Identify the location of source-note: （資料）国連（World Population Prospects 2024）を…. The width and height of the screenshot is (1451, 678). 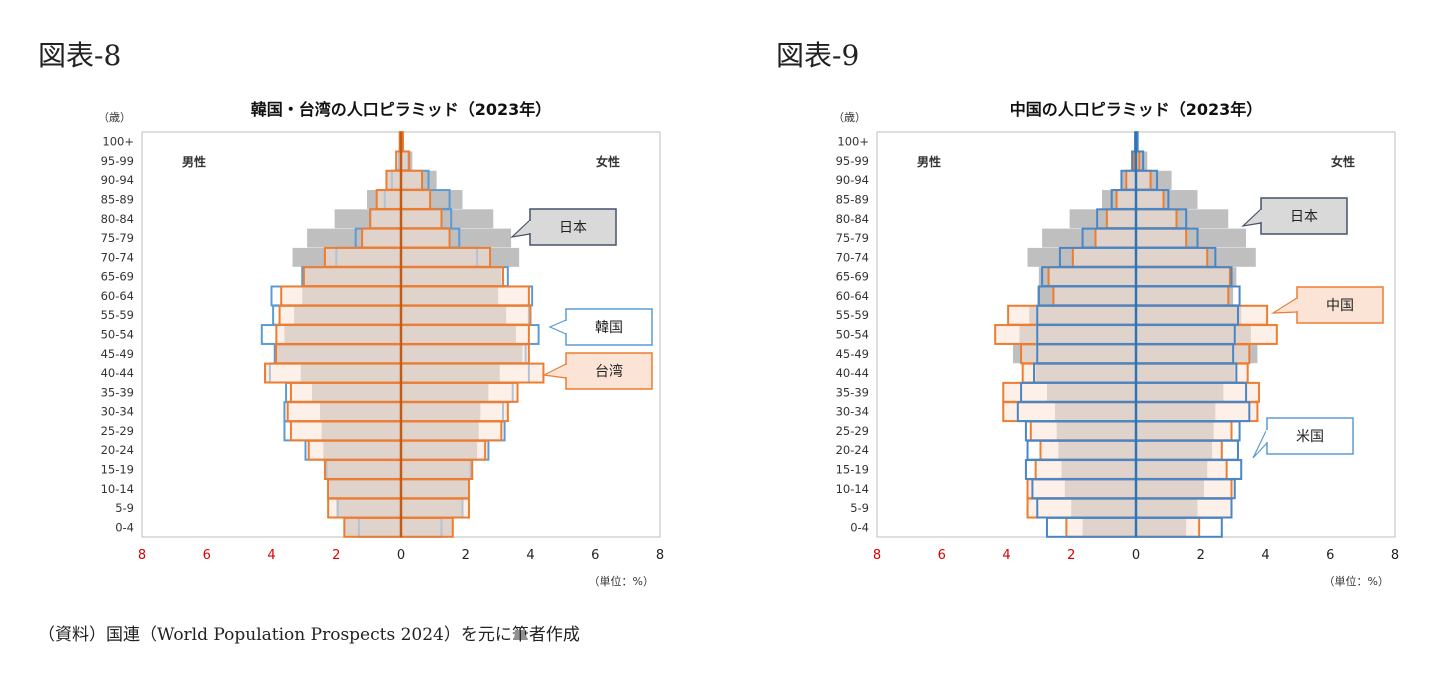
(309, 635).